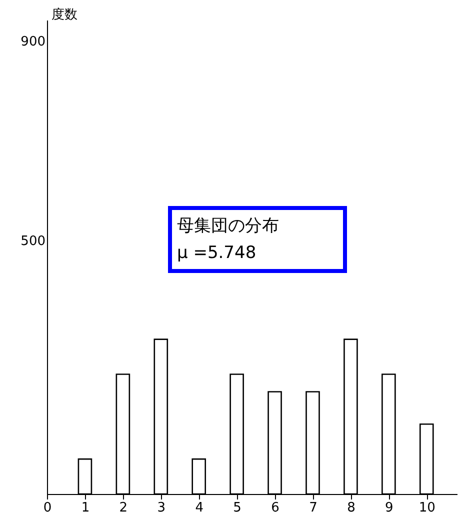  Describe the element at coordinates (85, 506) in the screenshot. I see `x-tick-label: 1` at that location.